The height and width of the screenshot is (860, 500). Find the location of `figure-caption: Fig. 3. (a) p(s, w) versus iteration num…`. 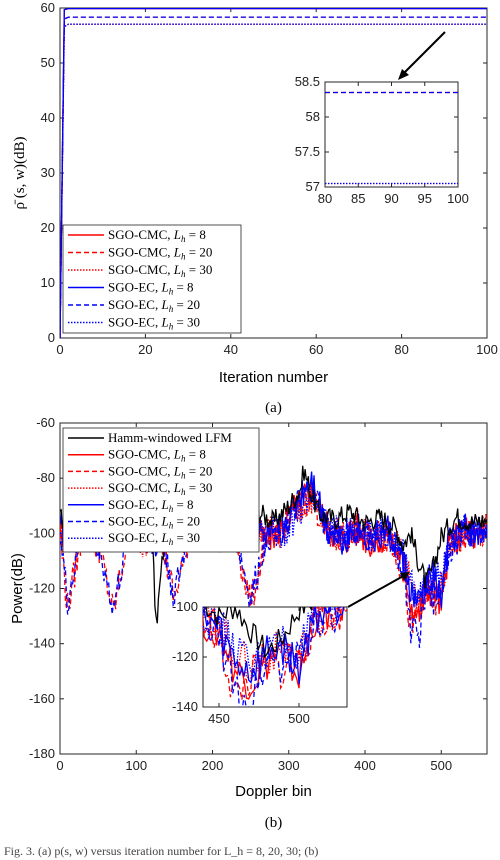

figure-caption: Fig. 3. (a) p(s, w) versus iteration num… is located at coordinates (161, 851).